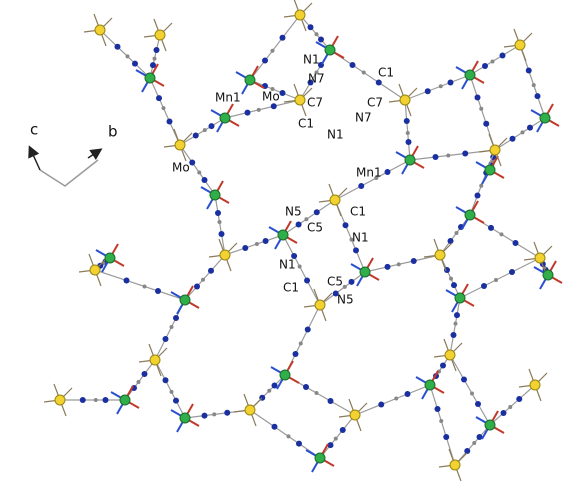 The image size is (576, 494). What do you see at coordinates (291, 288) in the screenshot?
I see `atom-label: C1` at bounding box center [291, 288].